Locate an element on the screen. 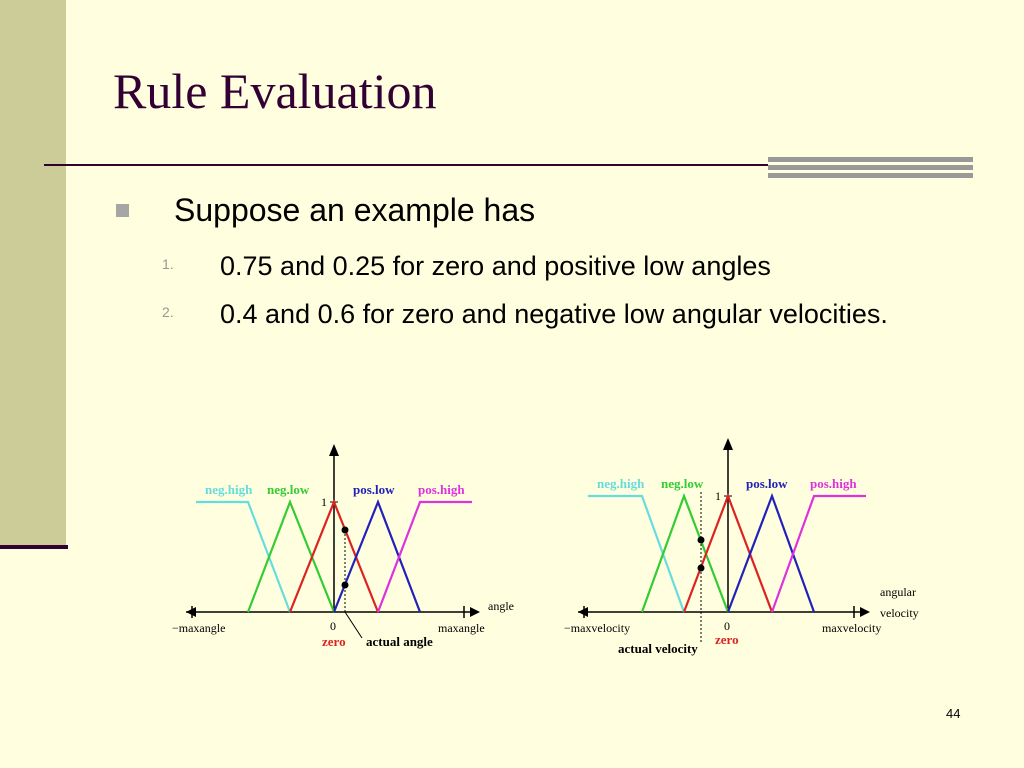 The width and height of the screenshot is (1024, 768). list-item-number: 1. is located at coordinates (168, 264).